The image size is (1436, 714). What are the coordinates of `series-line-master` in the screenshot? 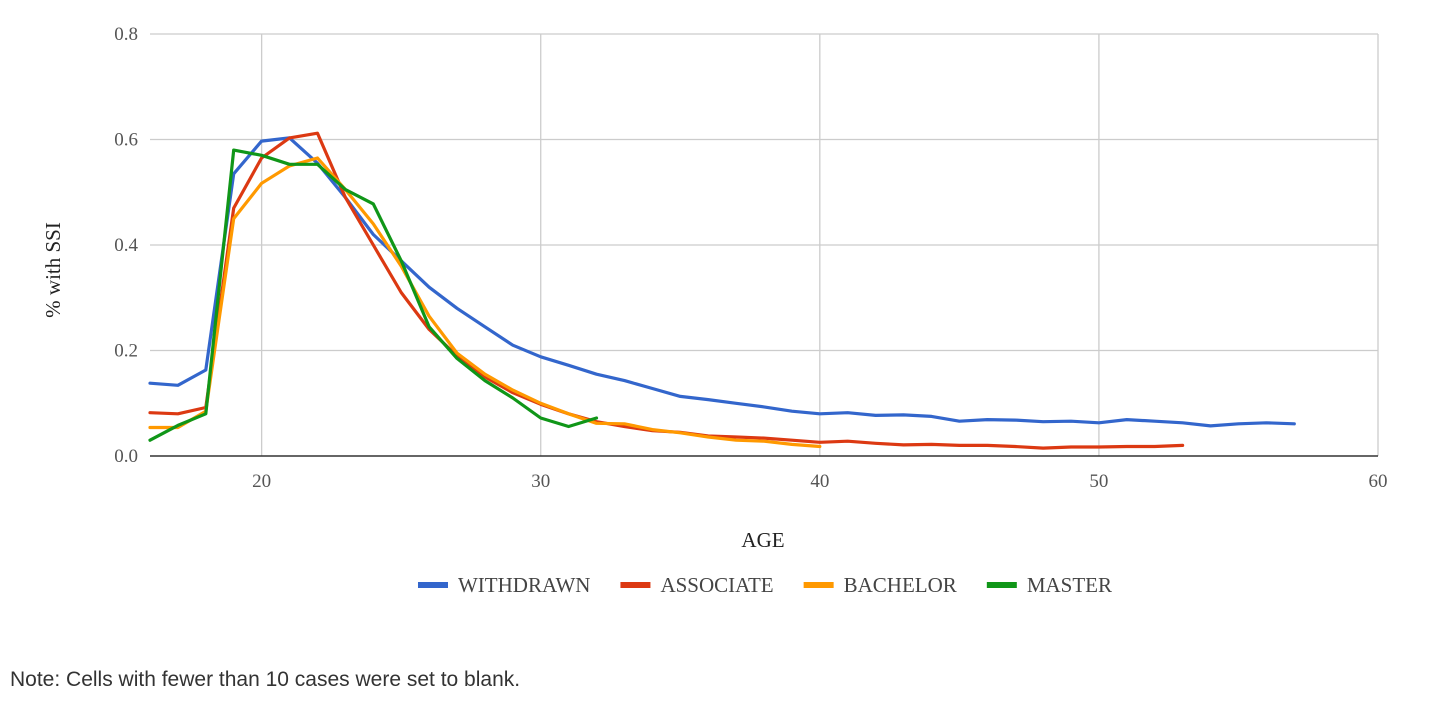 It's located at (373, 295).